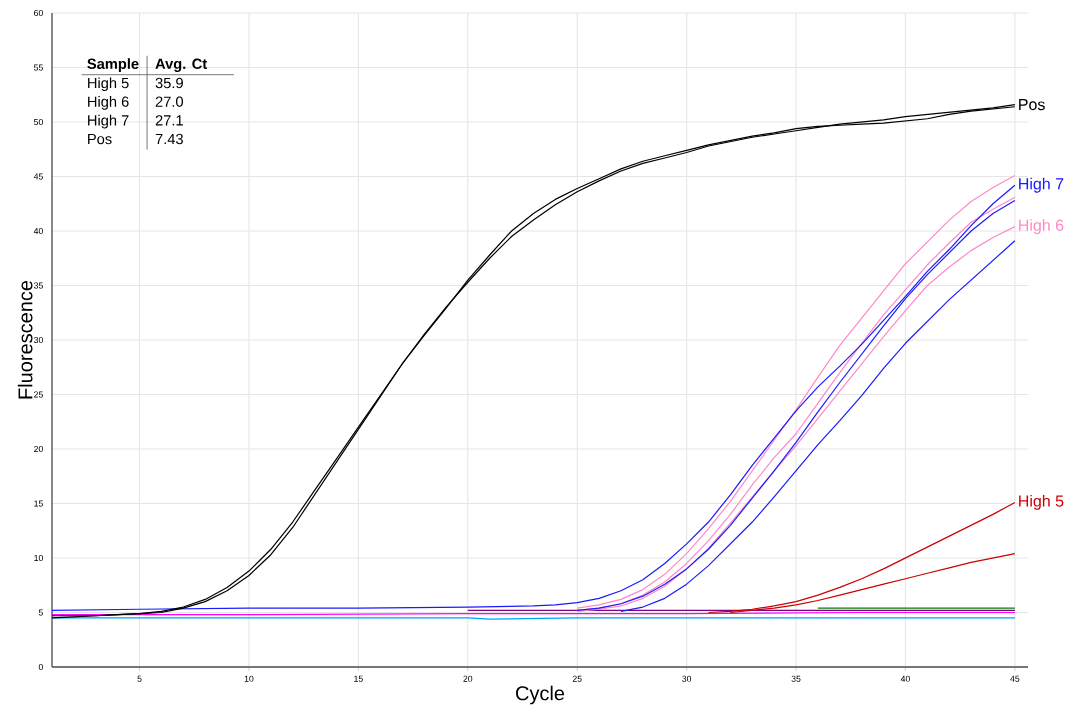 This screenshot has height=718, width=1069. Describe the element at coordinates (38, 285) in the screenshot. I see `y-tick-label: 35` at that location.